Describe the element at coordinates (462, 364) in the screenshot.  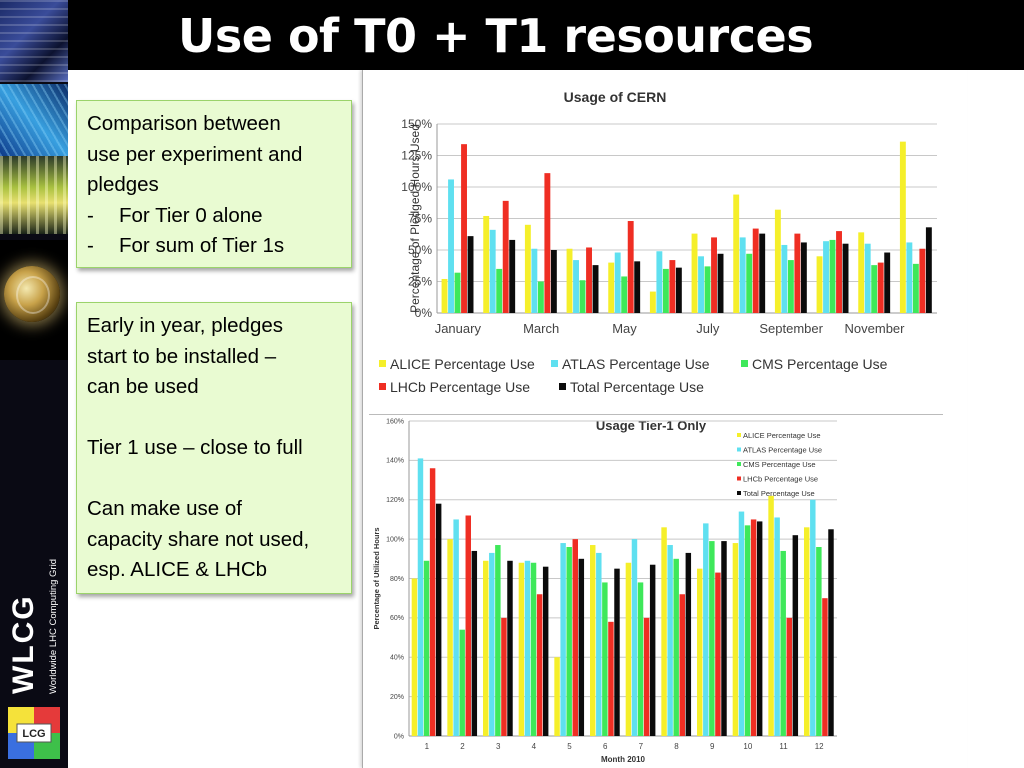
I see `legend-label: ALICE Percentage Use` at that location.